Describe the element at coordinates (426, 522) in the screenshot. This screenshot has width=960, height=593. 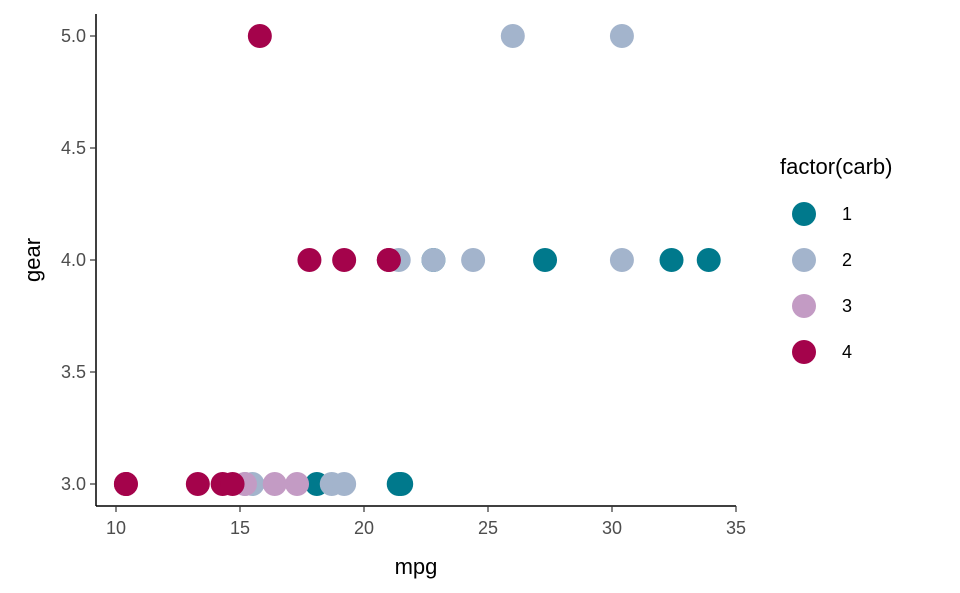
I see `x-ticks: 10 15 20 25 30 35` at that location.